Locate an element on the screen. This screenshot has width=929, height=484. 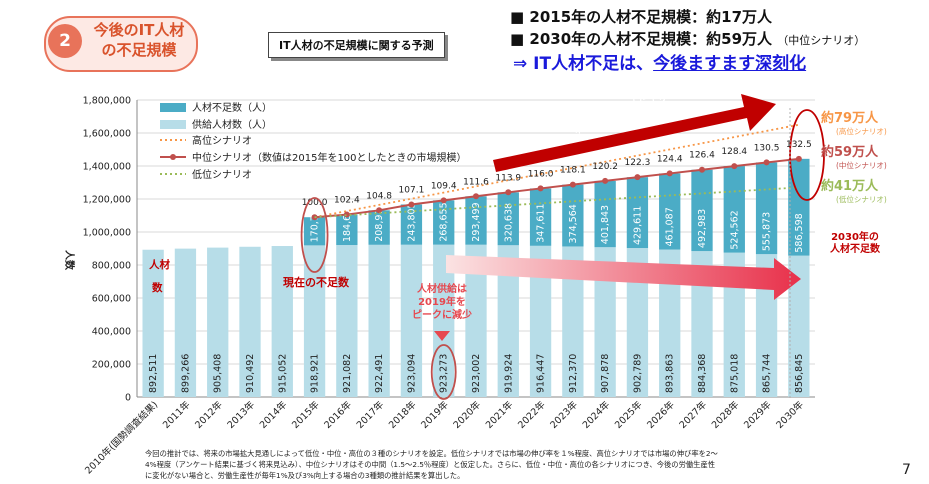
headline-2015: ■ 2015年の人材不足規模：約17万人 is located at coordinates (641, 17).